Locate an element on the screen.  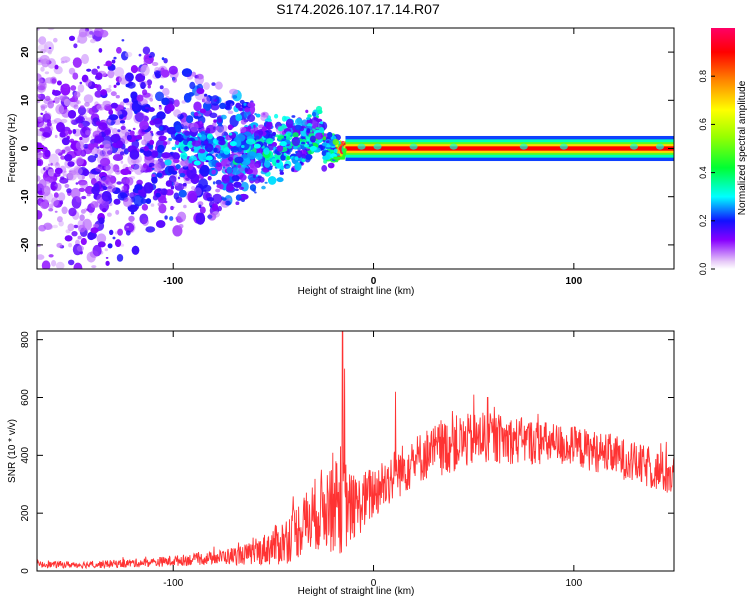
heatmap-x-tick-label: -100 is located at coordinates (173, 281).